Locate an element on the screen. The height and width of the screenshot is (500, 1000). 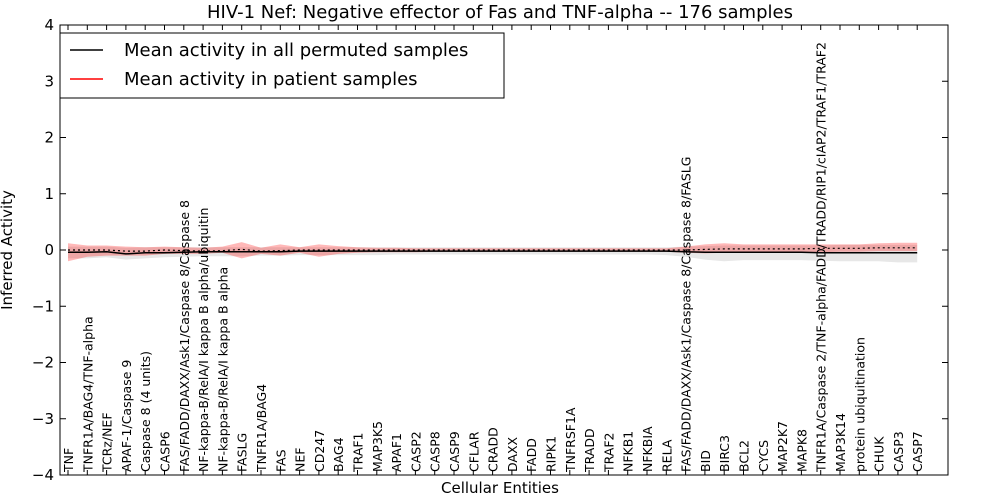
category-label: TRAF1 is located at coordinates (358, 452).